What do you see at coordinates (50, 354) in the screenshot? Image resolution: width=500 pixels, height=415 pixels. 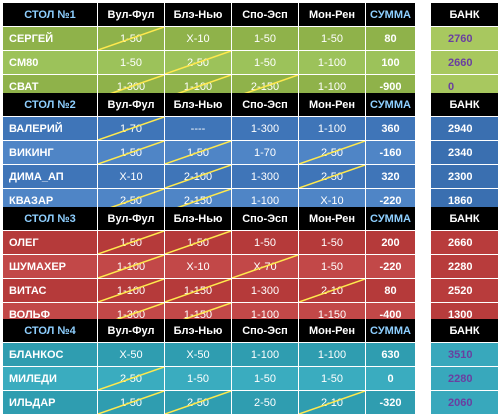 I see `player-name: БЛАНКОС` at bounding box center [50, 354].